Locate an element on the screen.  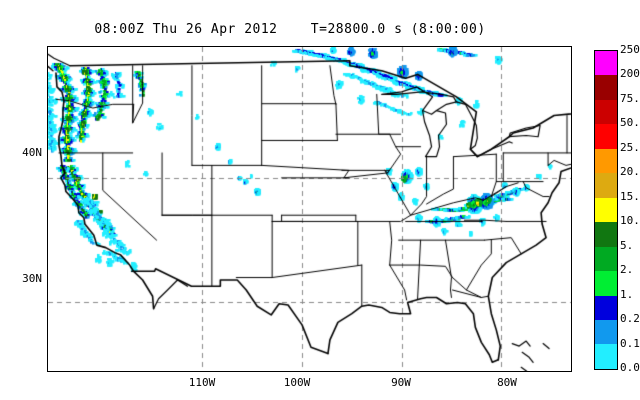
xtick-label-80w: 80W is located at coordinates (507, 382).